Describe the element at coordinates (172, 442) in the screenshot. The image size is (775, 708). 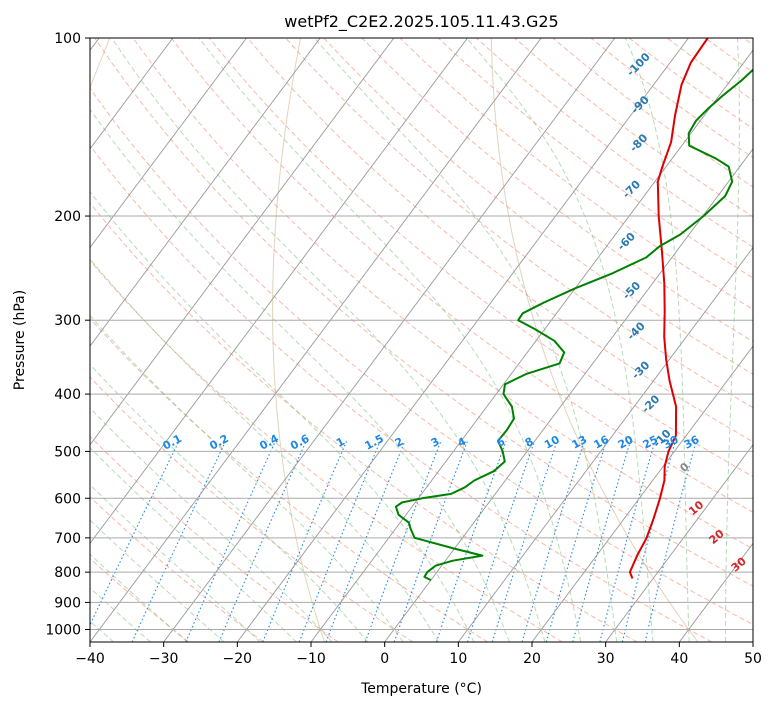
I see `mixing-ratio-label: 0.1` at that location.